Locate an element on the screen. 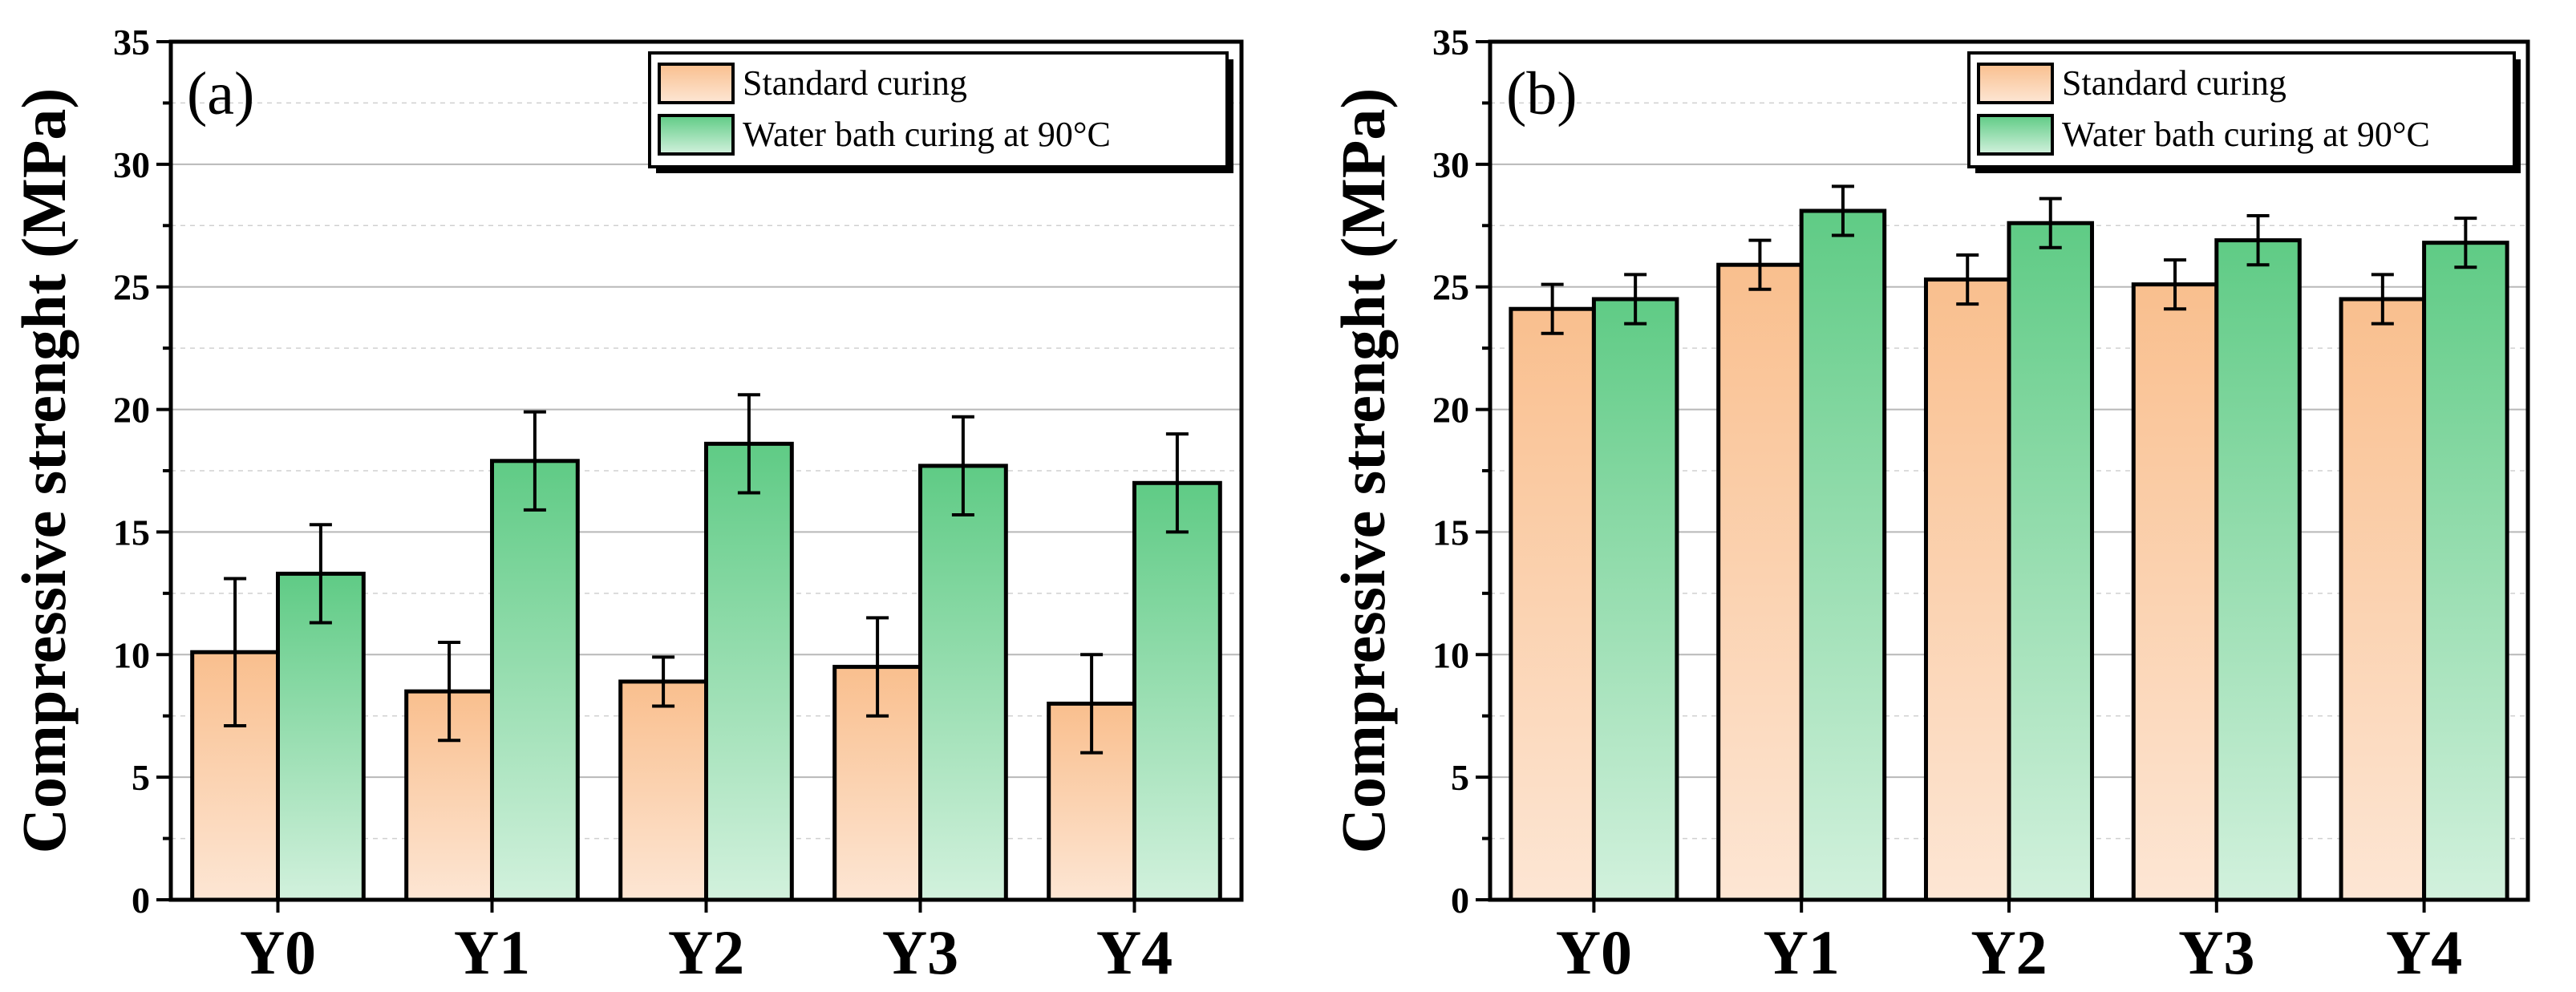  panel-label: (b) is located at coordinates (1542, 94).